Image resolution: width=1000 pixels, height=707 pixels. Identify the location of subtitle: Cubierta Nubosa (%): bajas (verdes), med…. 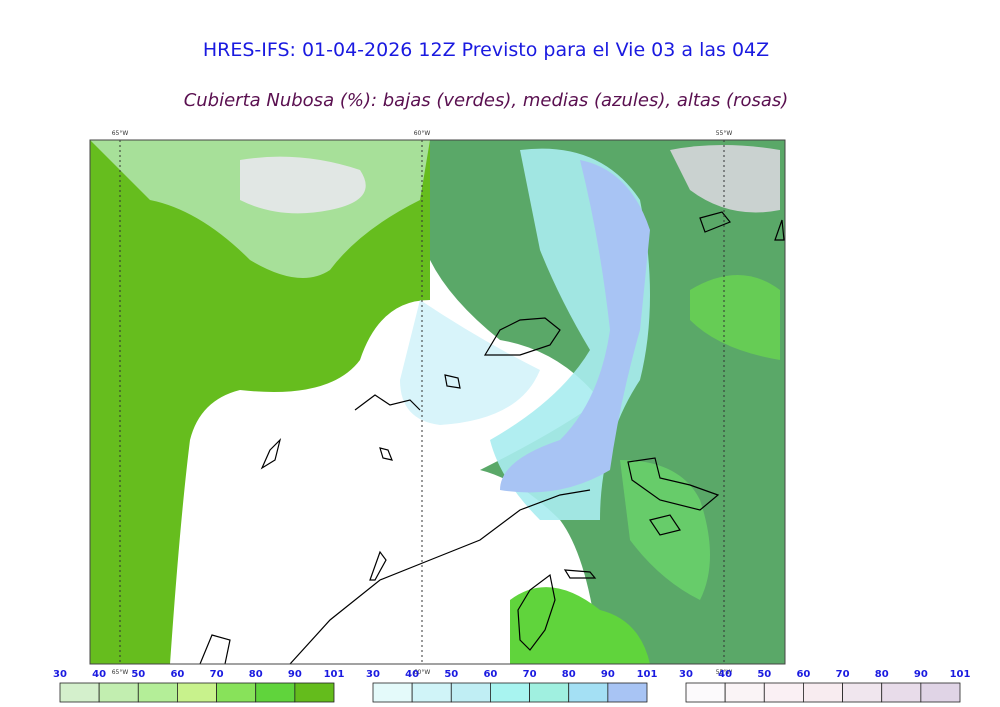
(486, 100).